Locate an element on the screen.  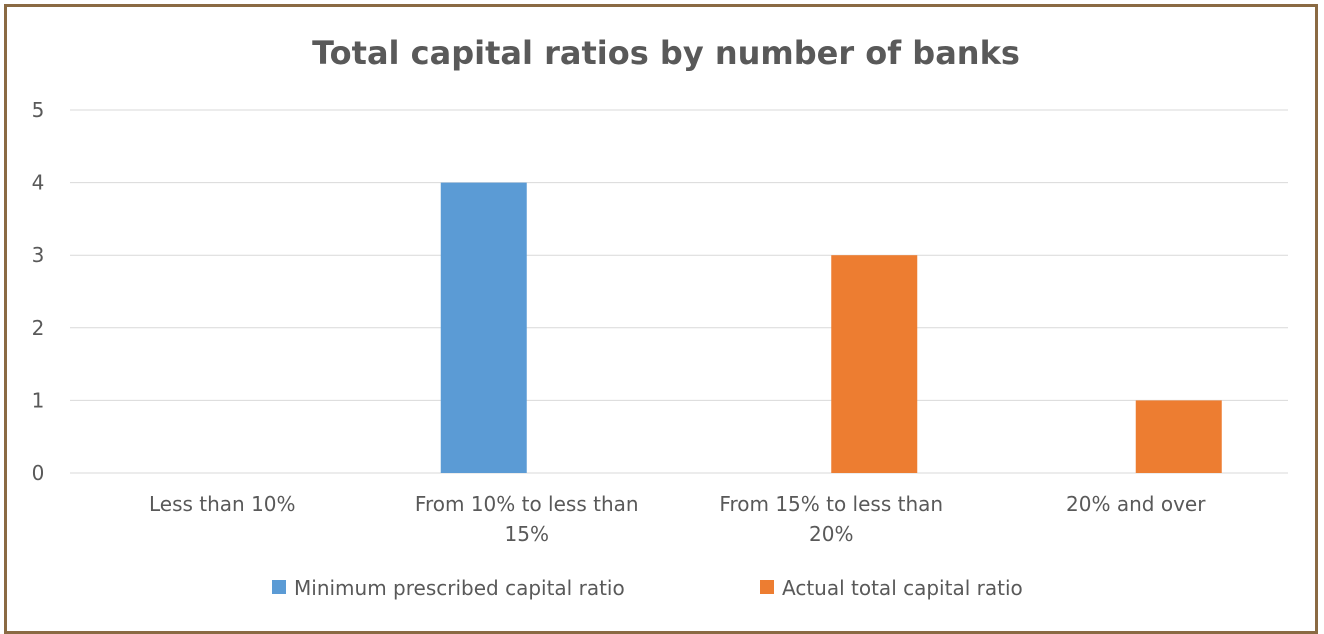
x-tick-label: 20% is located at coordinates (831, 534).